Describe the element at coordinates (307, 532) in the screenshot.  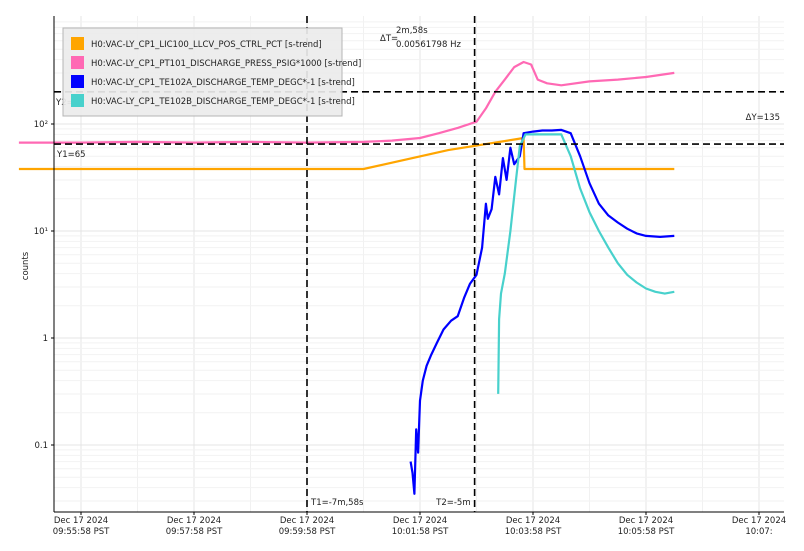
I see `x-tick-label-time: 09:59:58 PST` at that location.